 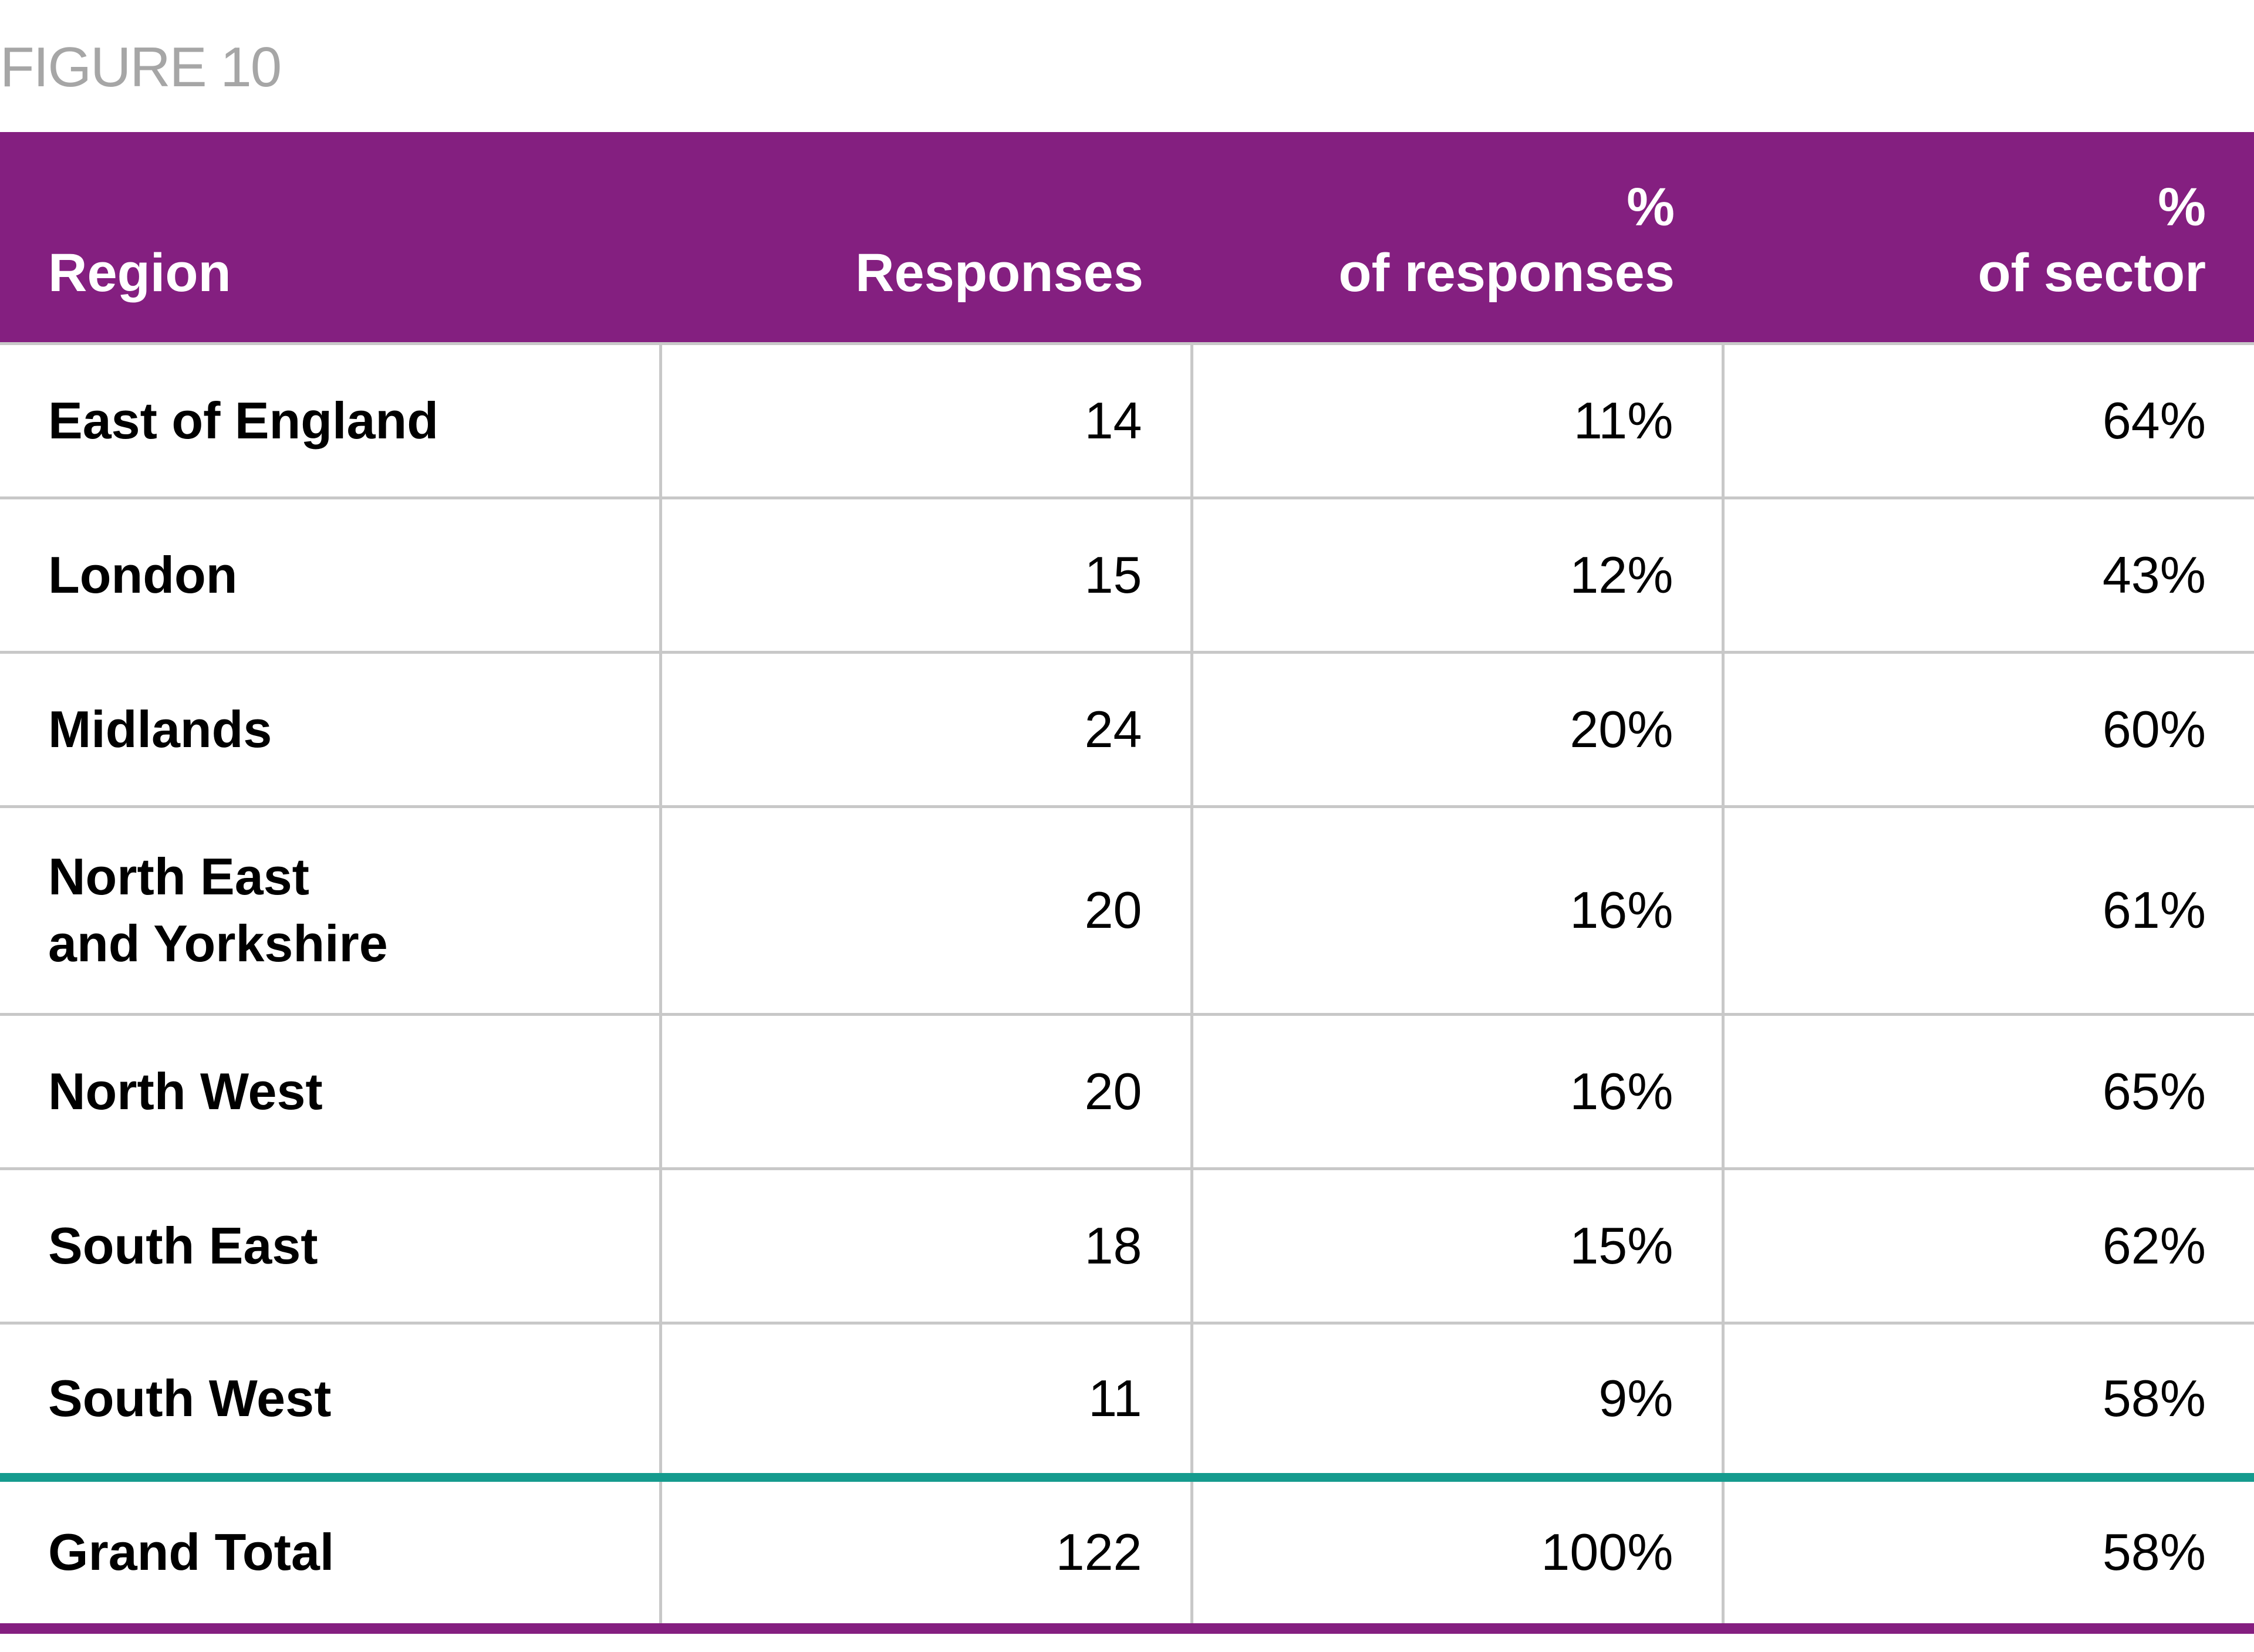 What do you see at coordinates (999, 272) in the screenshot?
I see `header-responses-label: Responses` at bounding box center [999, 272].